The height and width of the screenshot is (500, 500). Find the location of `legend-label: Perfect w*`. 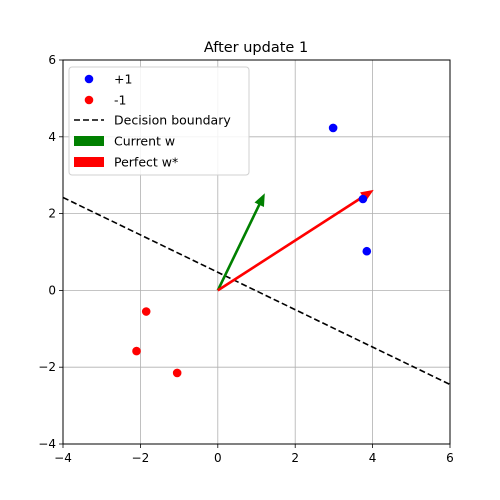

legend-label: Perfect w* is located at coordinates (146, 162).